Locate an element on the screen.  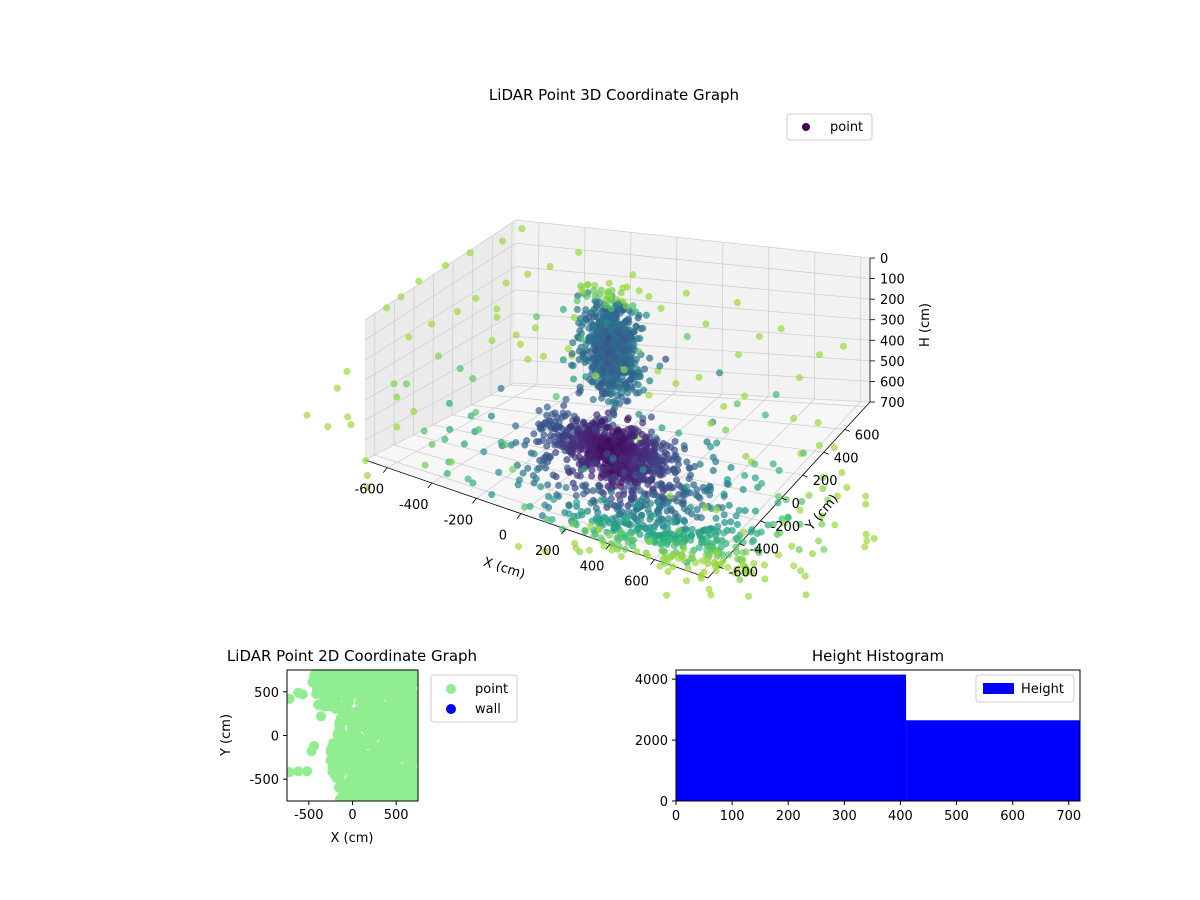
3d-z-tick-label: 300 is located at coordinates (892, 321).